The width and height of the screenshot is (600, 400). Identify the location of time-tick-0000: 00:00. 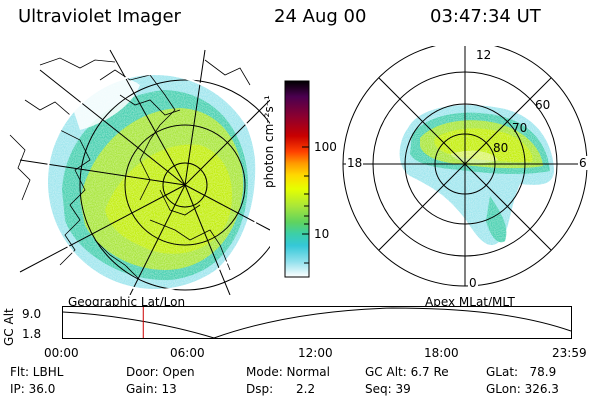
(61, 353).